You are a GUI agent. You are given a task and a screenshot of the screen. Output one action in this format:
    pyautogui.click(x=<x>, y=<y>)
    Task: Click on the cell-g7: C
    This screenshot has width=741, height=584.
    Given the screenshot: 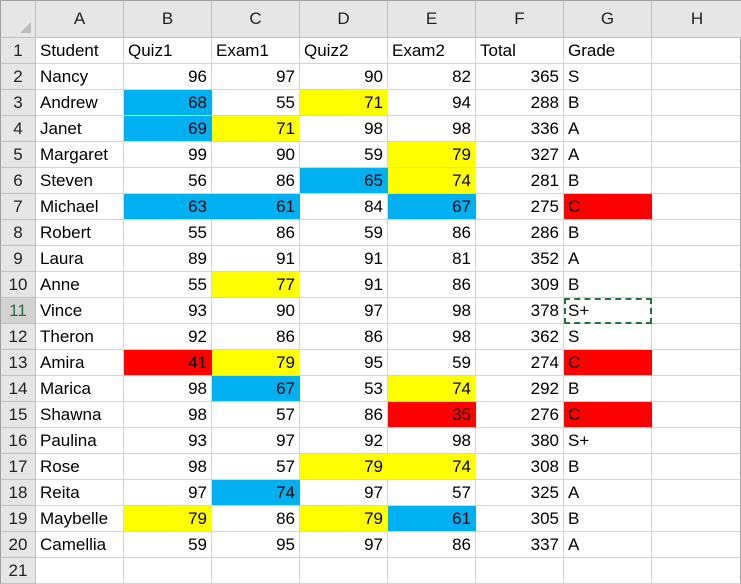 What is the action you would take?
    pyautogui.click(x=608, y=207)
    